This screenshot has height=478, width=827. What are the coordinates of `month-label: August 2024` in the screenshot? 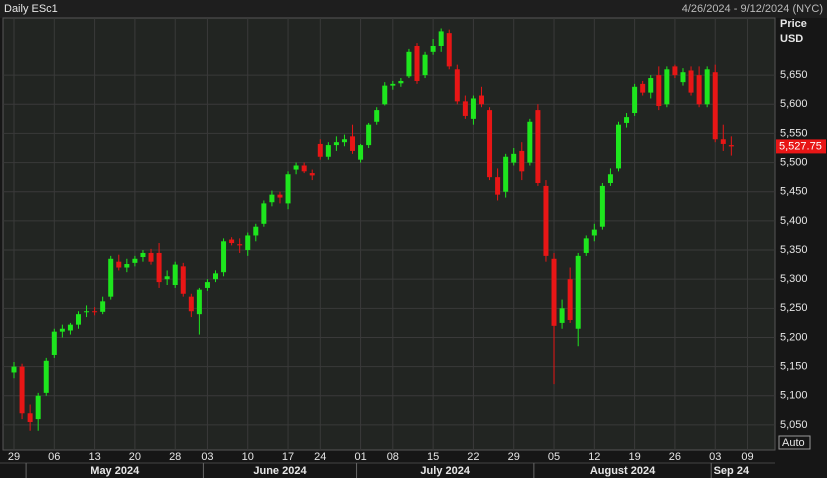 It's located at (623, 471).